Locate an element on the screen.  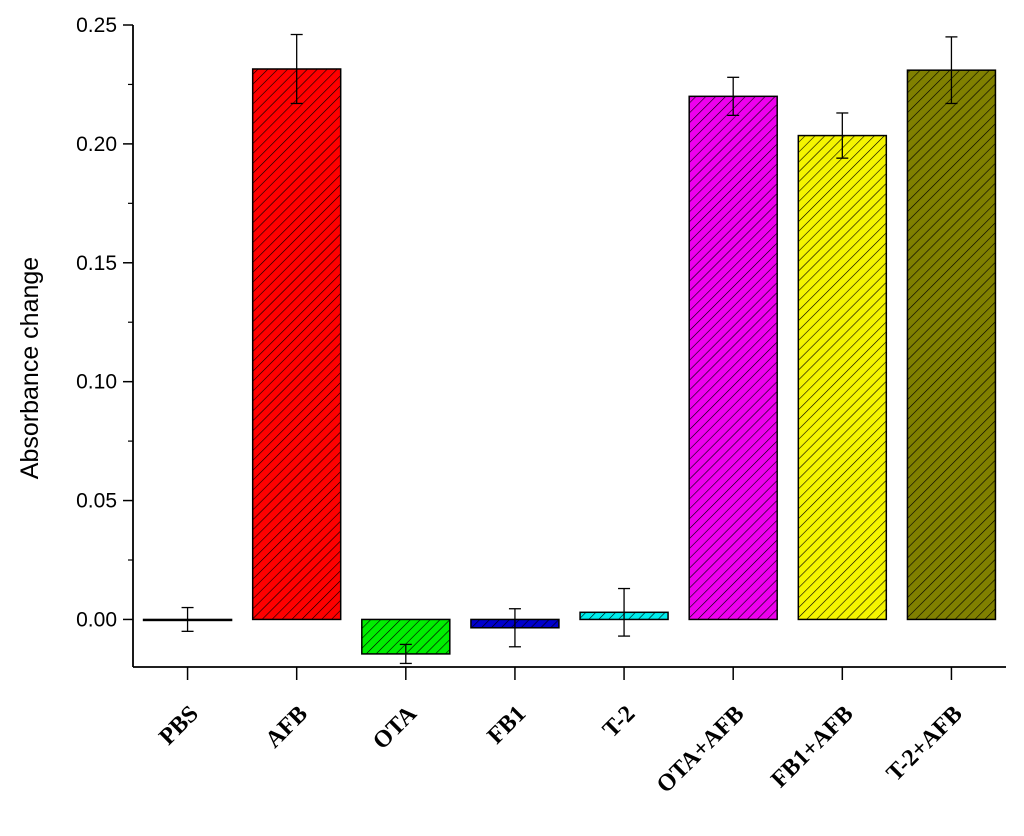
y-tick-label: 0.10 is located at coordinates (96, 382).